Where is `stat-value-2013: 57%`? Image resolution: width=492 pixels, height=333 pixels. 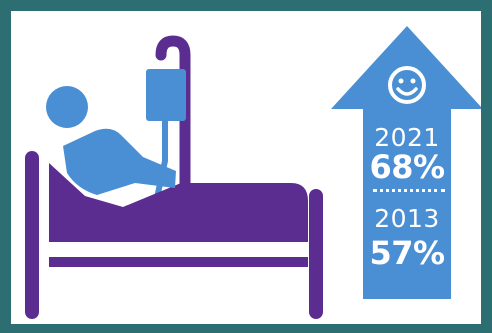
stat-value-2013: 57% is located at coordinates (407, 253).